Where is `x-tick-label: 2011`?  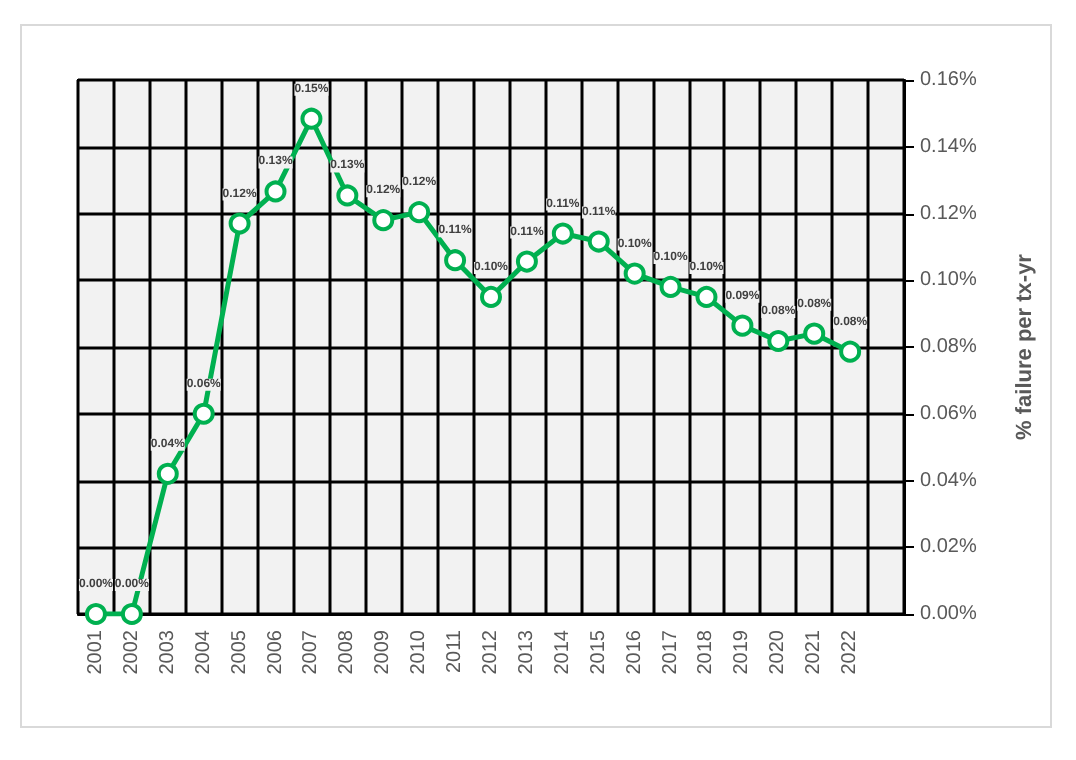
x-tick-label: 2011 is located at coordinates (455, 651).